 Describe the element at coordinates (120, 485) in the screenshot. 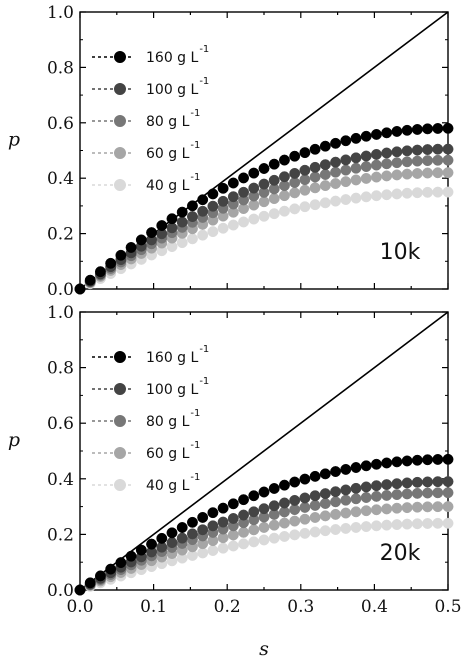

I see `legend-marker` at that location.